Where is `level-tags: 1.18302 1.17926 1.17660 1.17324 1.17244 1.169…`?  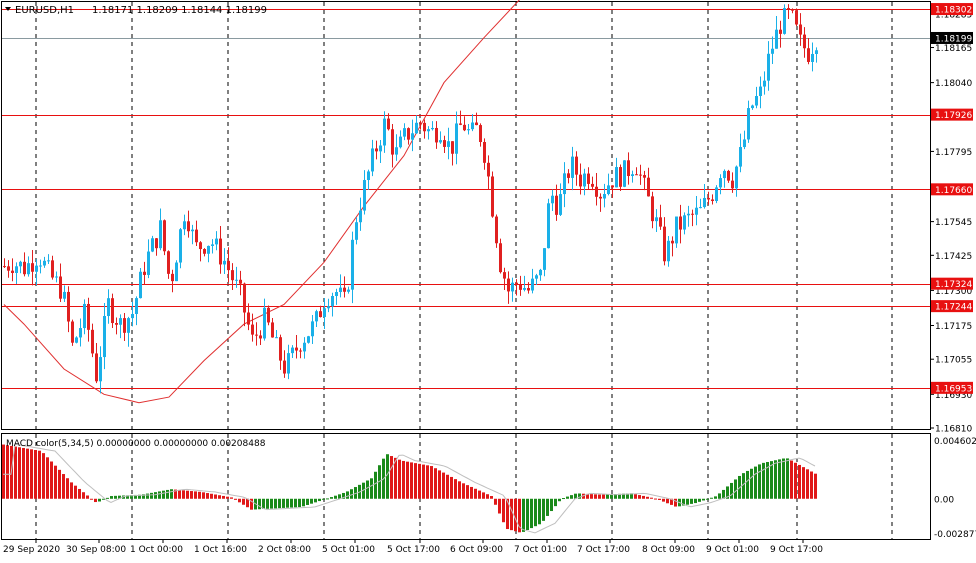
level-tags: 1.18302 1.17926 1.17660 1.17324 1.17244 1.169… is located at coordinates (952, 198).